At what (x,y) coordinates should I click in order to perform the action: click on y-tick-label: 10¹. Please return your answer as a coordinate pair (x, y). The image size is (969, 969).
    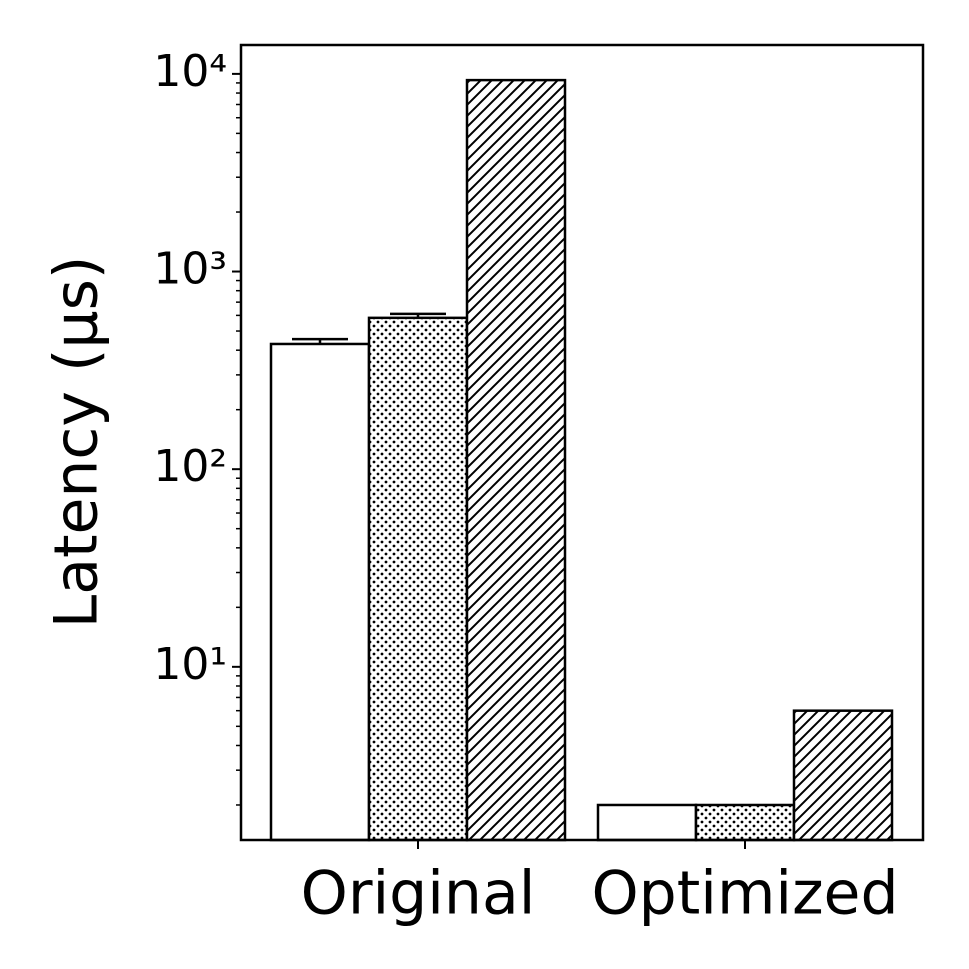
    Looking at the image, I should click on (190, 664).